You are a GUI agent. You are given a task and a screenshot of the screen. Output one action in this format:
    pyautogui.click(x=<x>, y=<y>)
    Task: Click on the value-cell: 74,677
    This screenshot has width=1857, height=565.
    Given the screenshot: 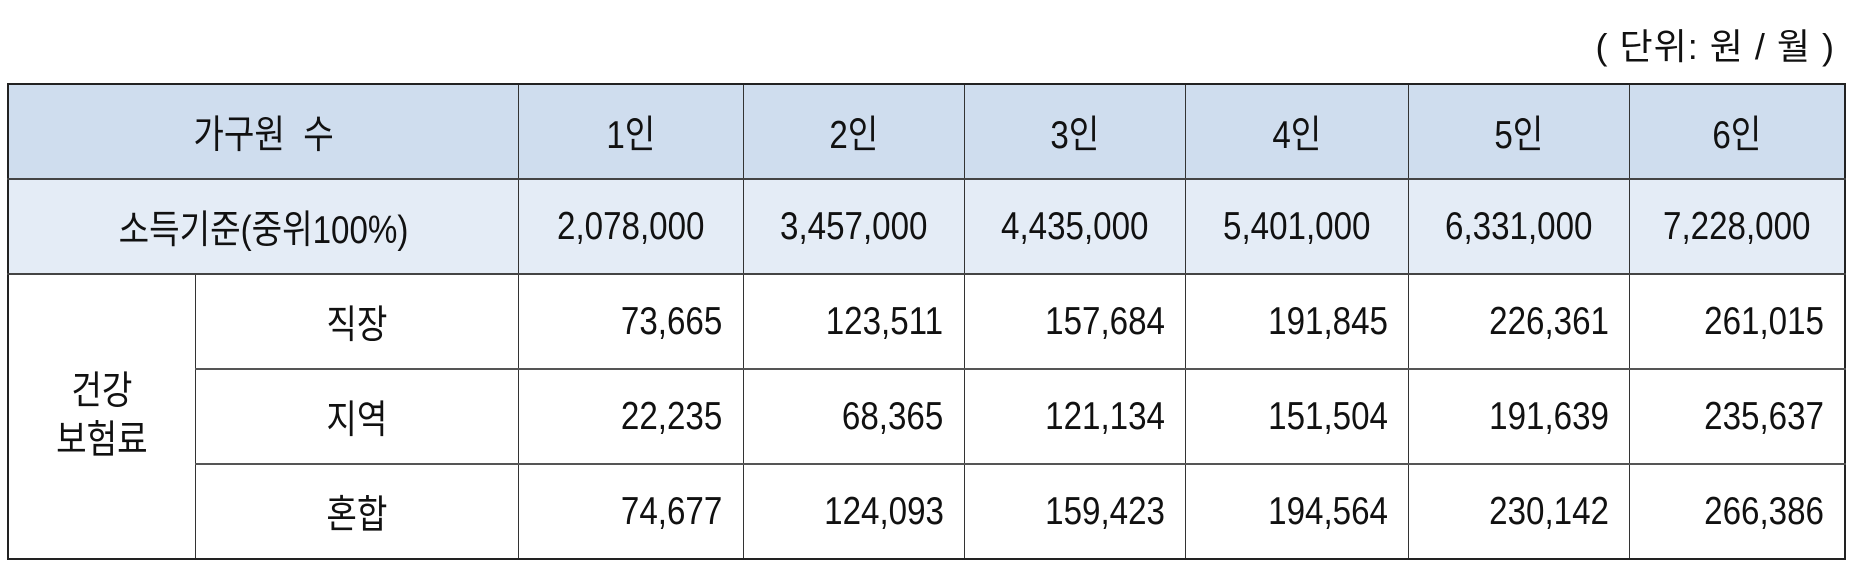 What is the action you would take?
    pyautogui.click(x=630, y=511)
    